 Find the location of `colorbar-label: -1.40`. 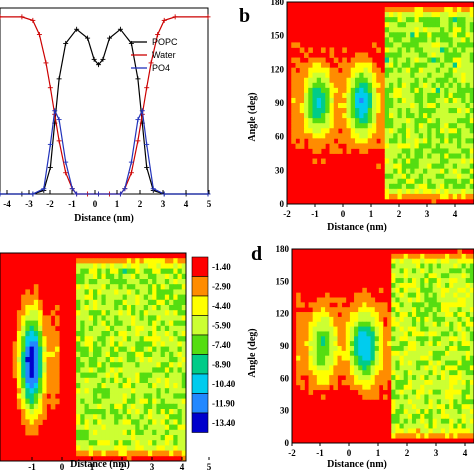

colorbar-label: -1.40 is located at coordinates (221, 267).